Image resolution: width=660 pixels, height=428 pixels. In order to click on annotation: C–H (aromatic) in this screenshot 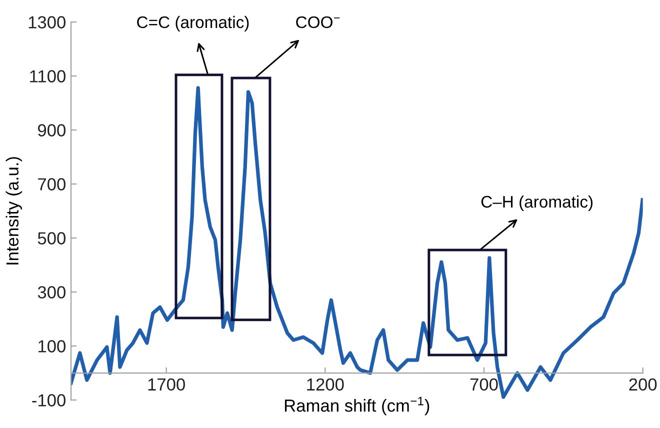, I will do `click(537, 203)`.